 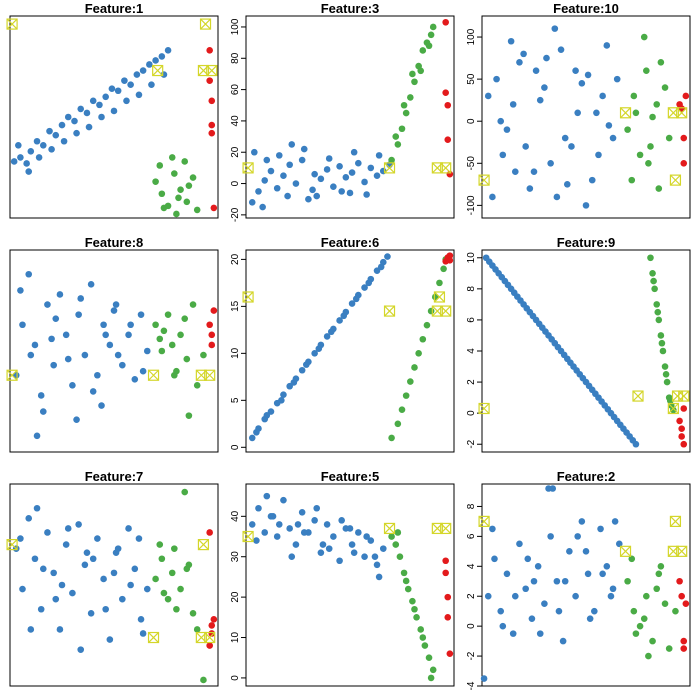 I want to click on panel-title: Feature:6, so click(x=350, y=242).